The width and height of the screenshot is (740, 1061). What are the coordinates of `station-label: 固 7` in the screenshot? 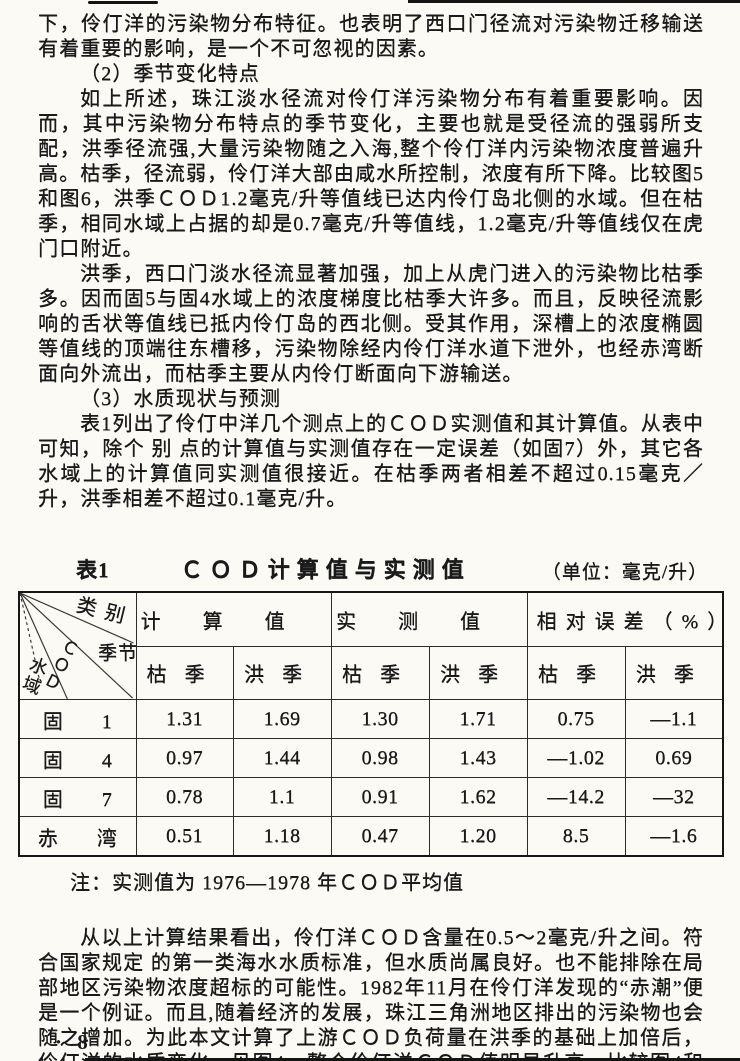 It's located at (77, 797).